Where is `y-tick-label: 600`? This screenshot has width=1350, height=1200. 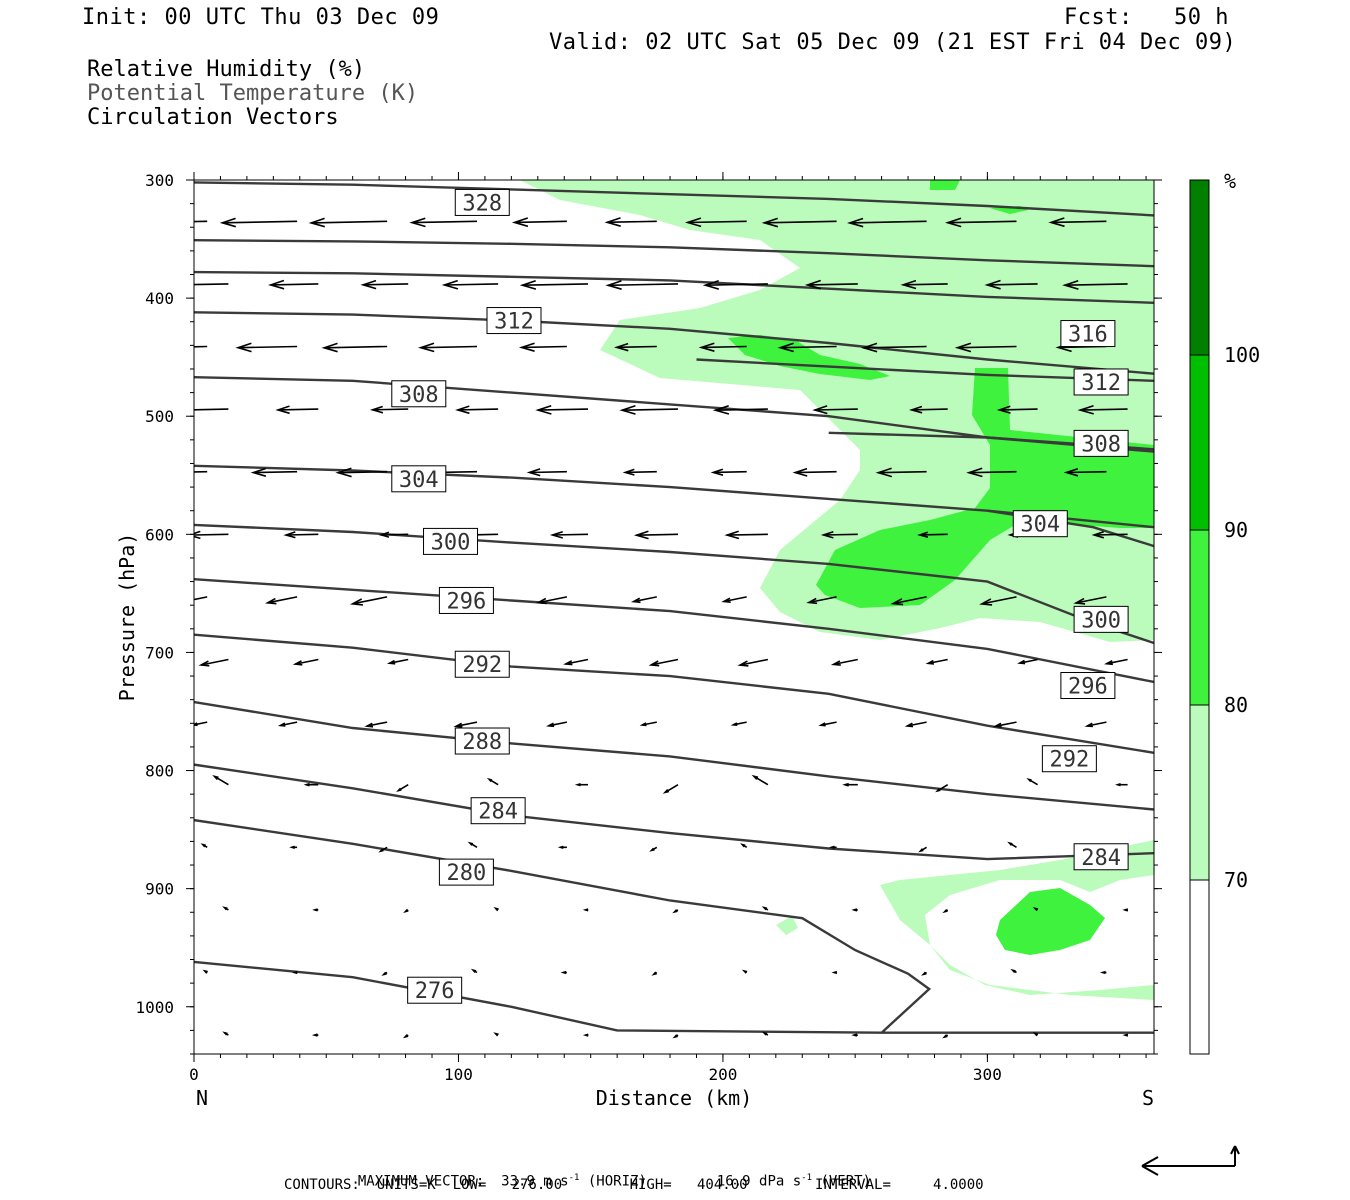
y-tick-label: 600 is located at coordinates (159, 534).